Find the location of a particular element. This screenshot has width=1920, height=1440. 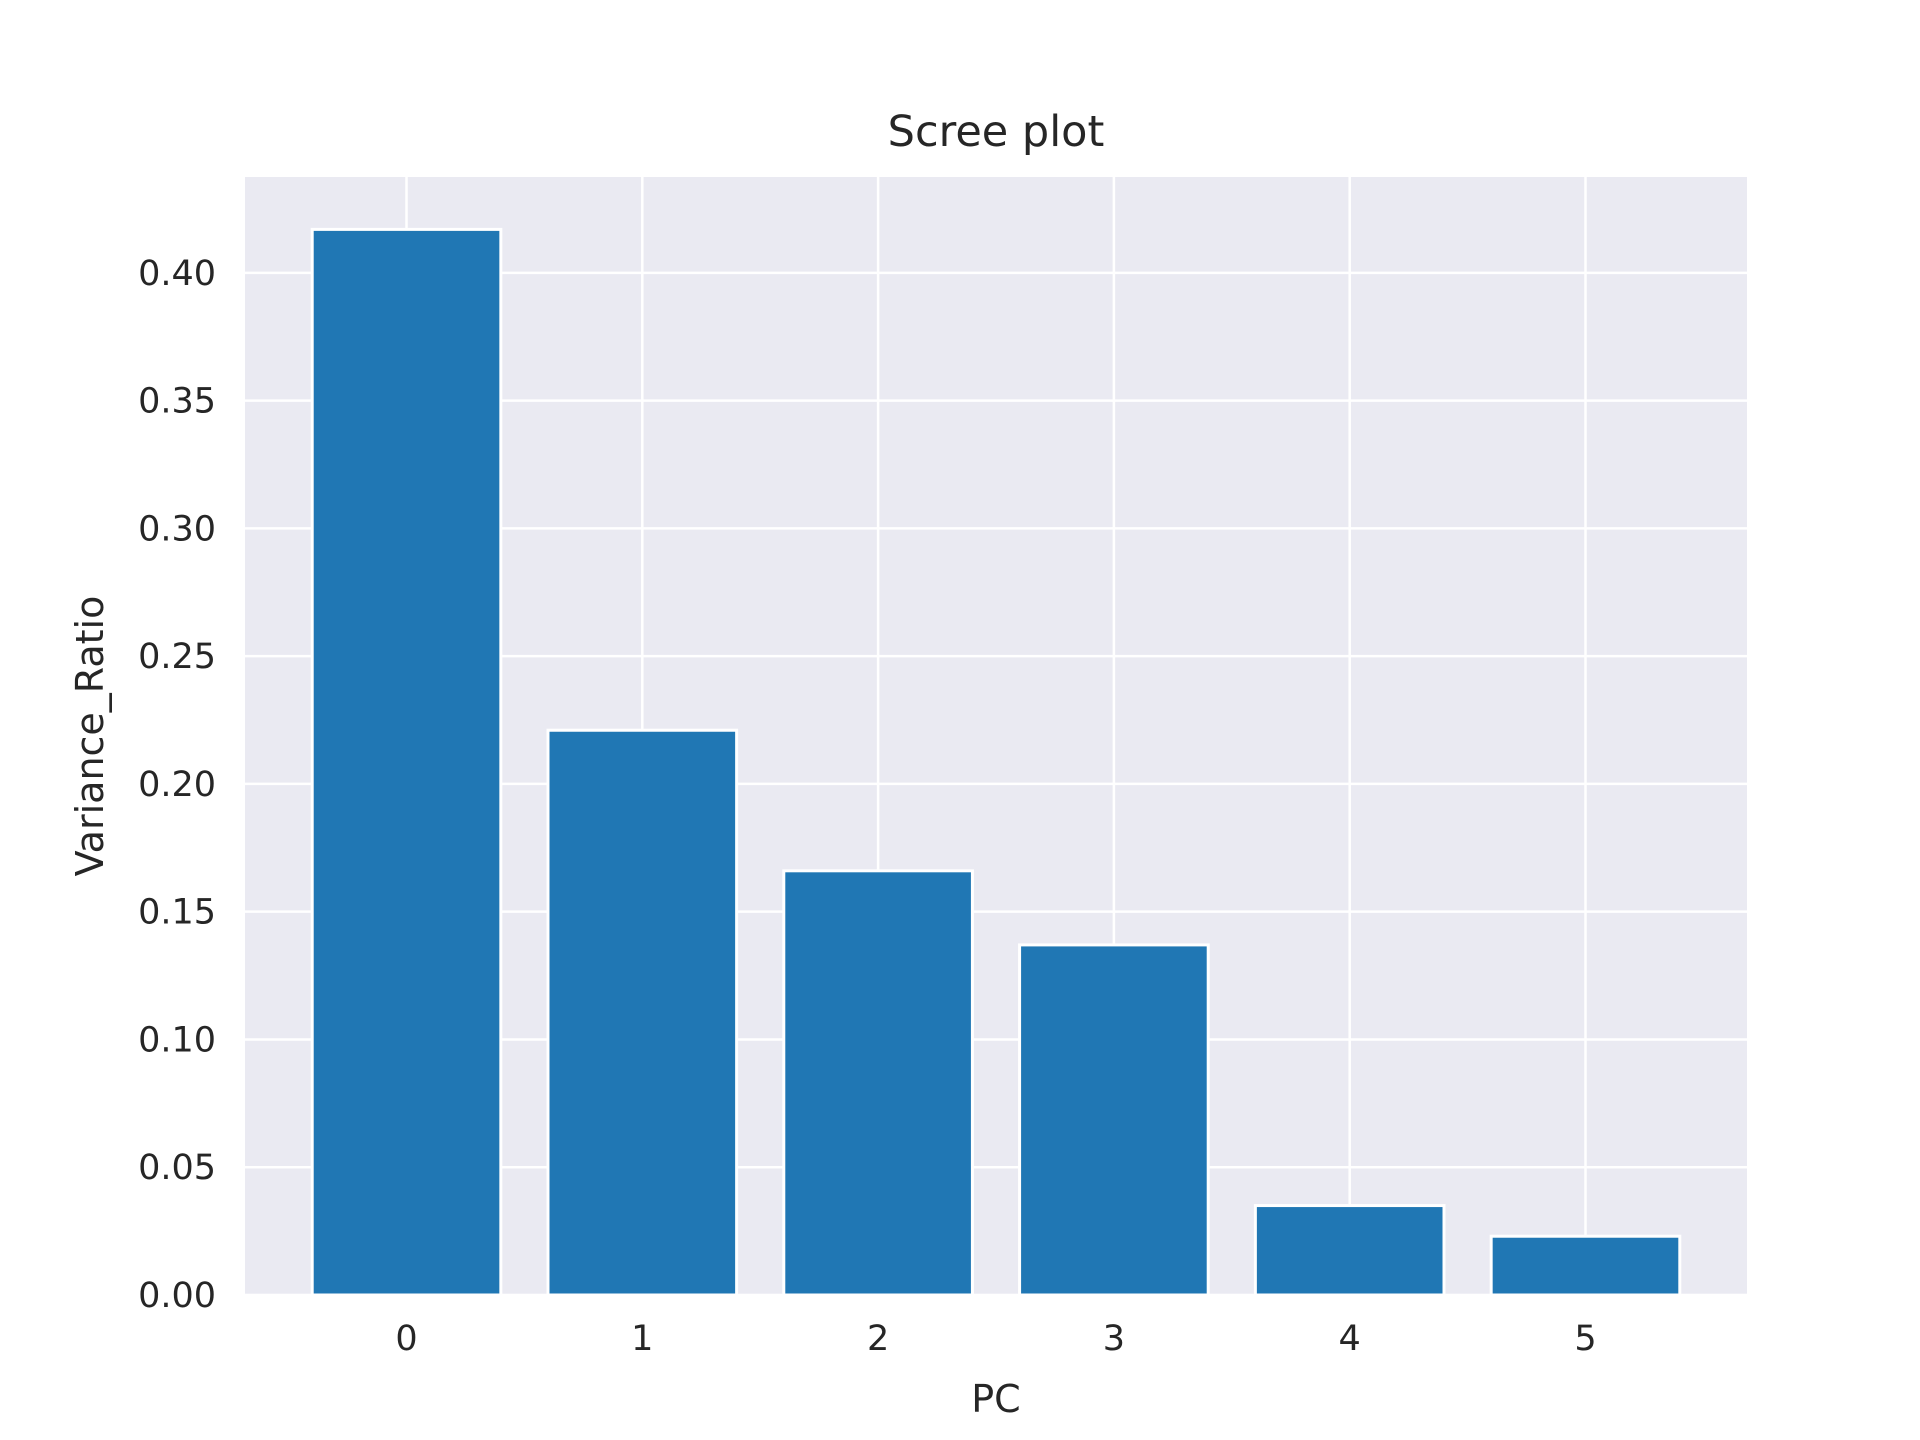

y-tick-label: 0.05 is located at coordinates (177, 1168).